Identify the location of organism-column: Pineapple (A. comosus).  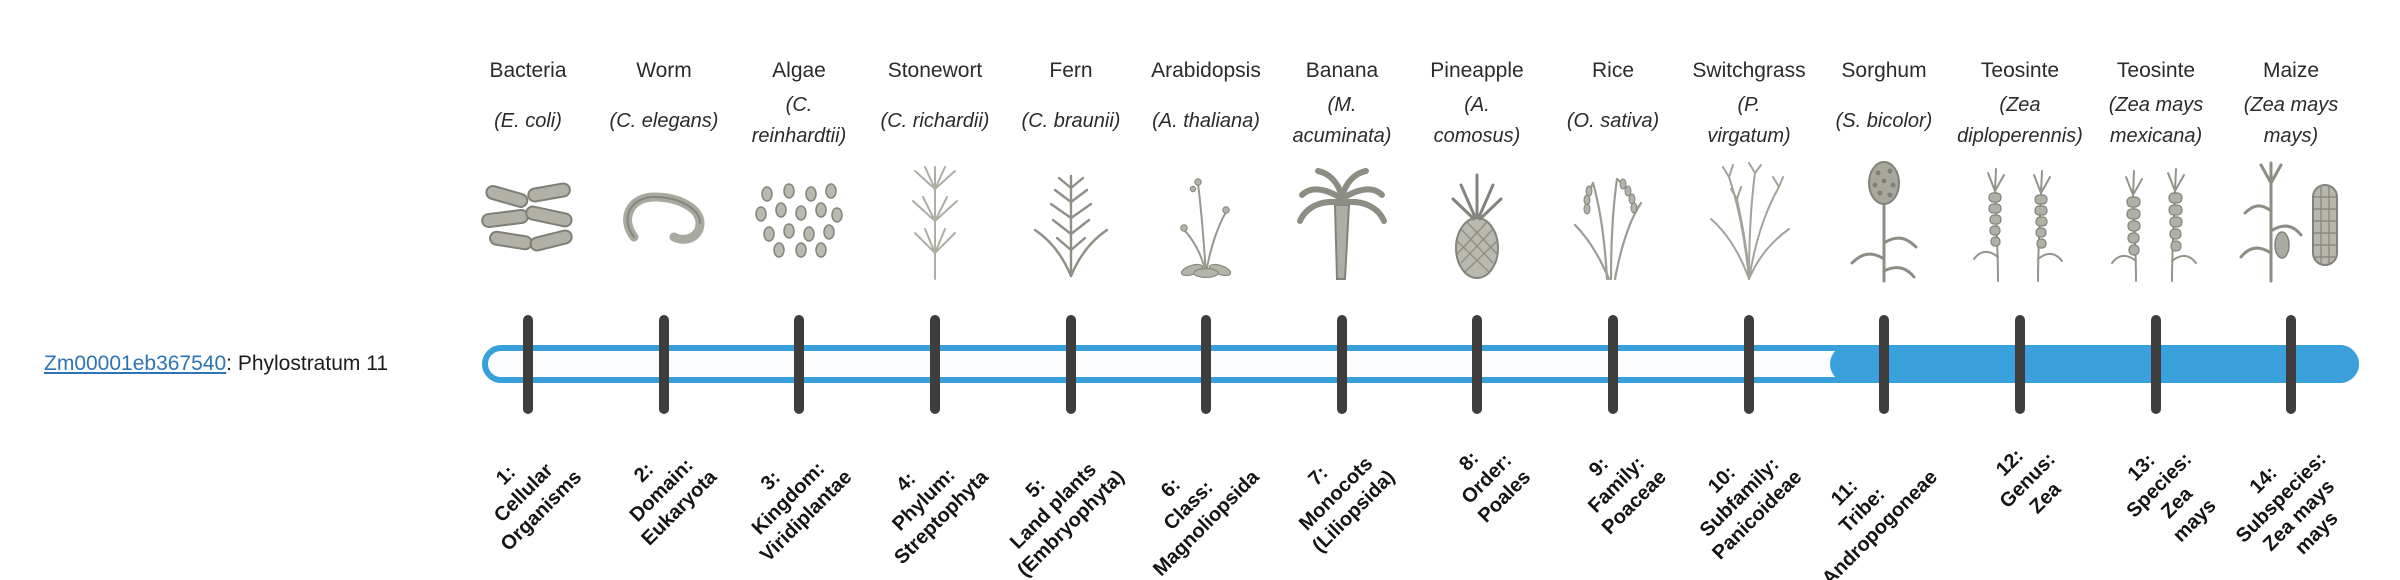
(1477, 171).